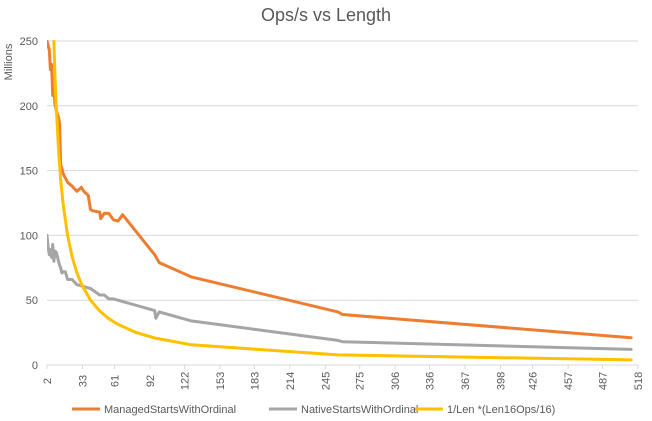 The height and width of the screenshot is (421, 652). What do you see at coordinates (29, 204) in the screenshot?
I see `y-axis-ticks: 0 50 100 150 200 250` at bounding box center [29, 204].